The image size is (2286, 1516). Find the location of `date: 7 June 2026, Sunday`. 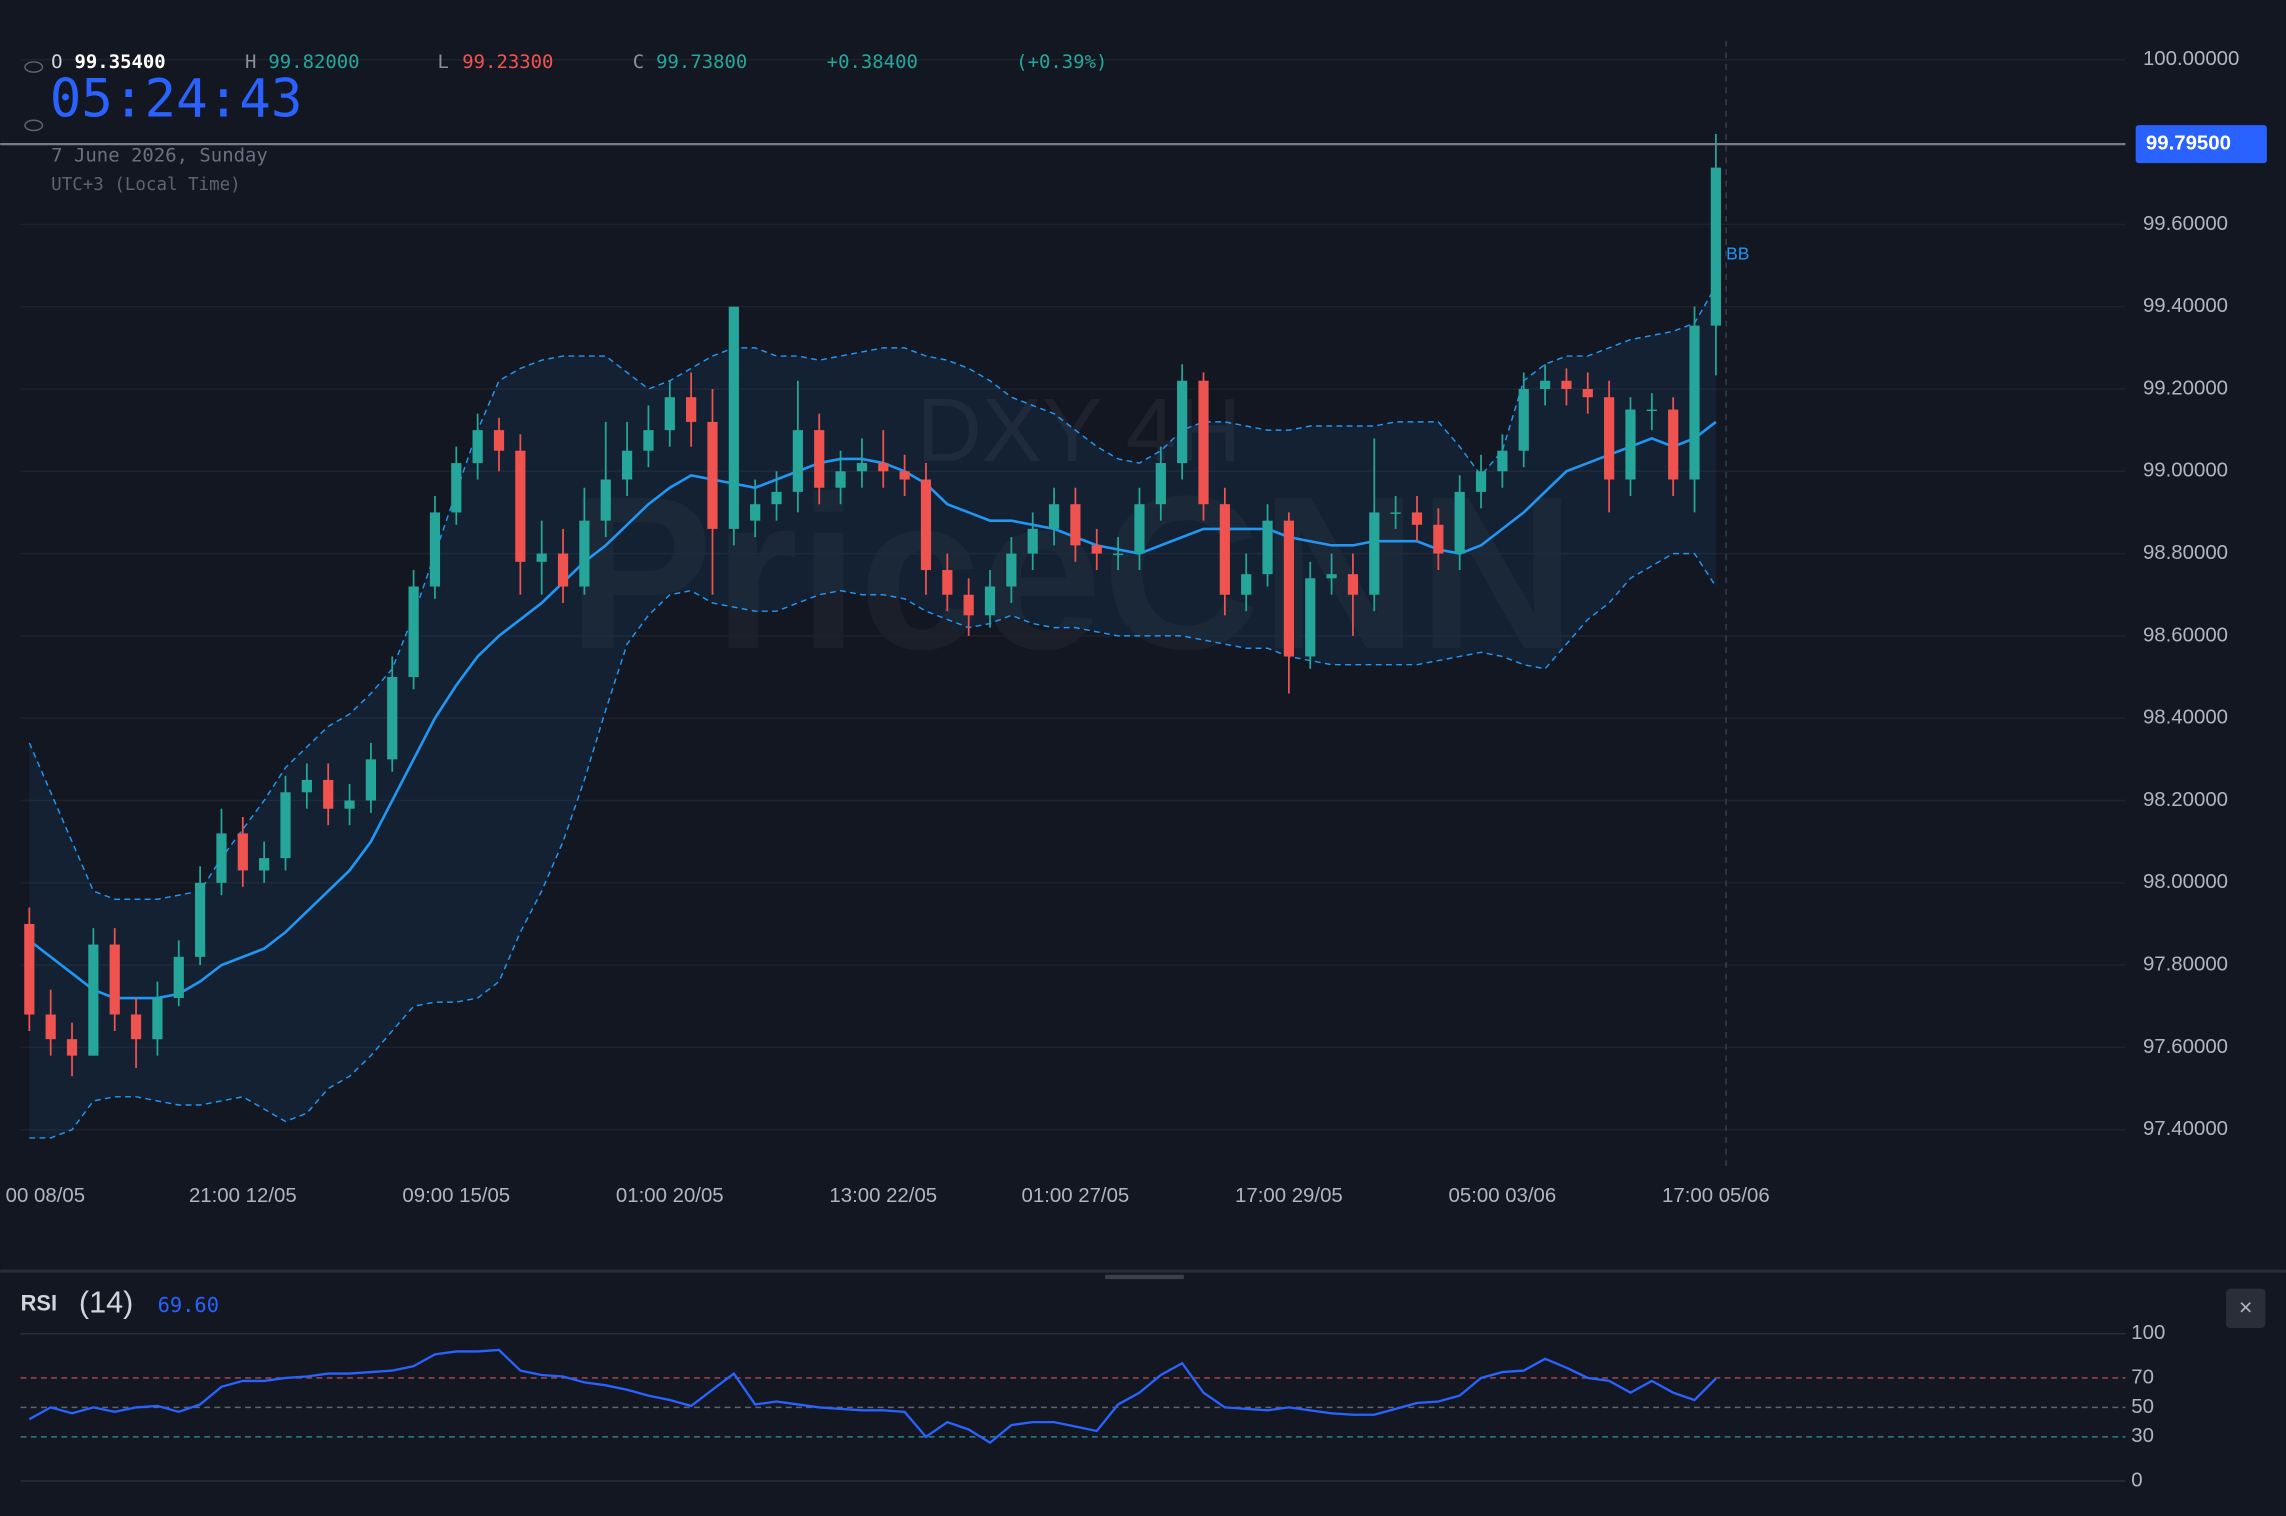

date: 7 June 2026, Sunday is located at coordinates (159, 155).